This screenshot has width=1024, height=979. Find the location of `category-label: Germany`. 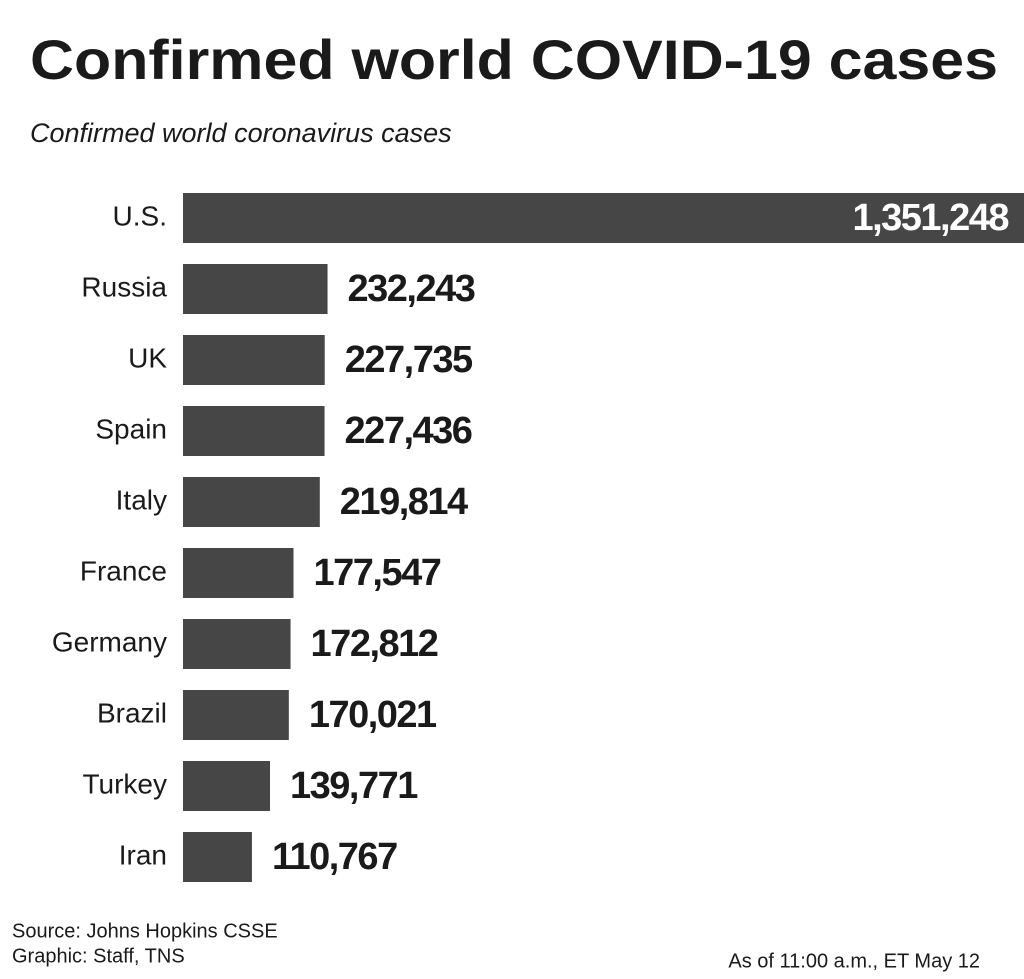

category-label: Germany is located at coordinates (109, 641).